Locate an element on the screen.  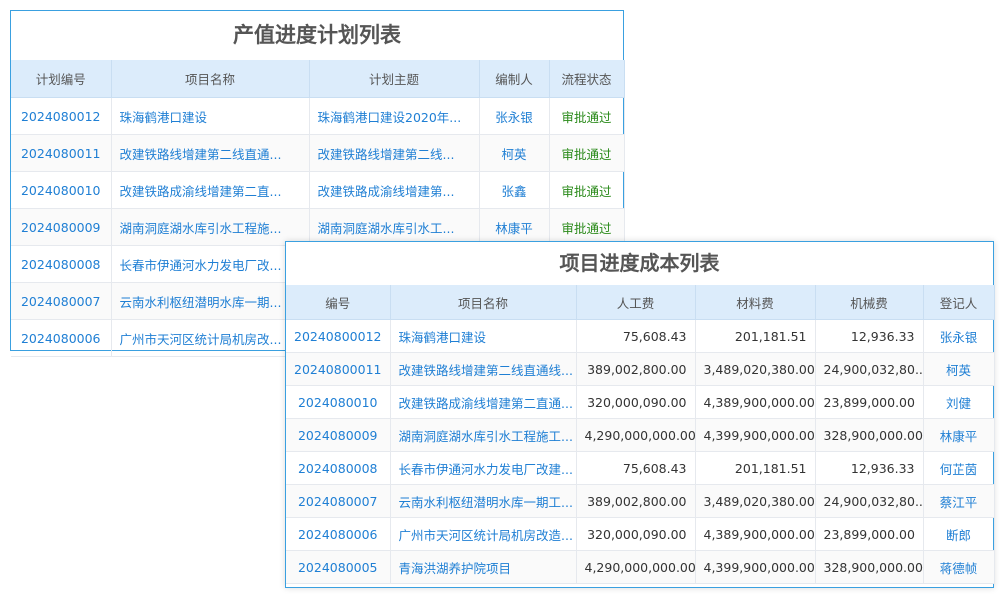
table-row: 2024080012 珠海鹤港口建设 珠海鹤港口建设2020年... 张永银 审批通过 is located at coordinates (318, 116).